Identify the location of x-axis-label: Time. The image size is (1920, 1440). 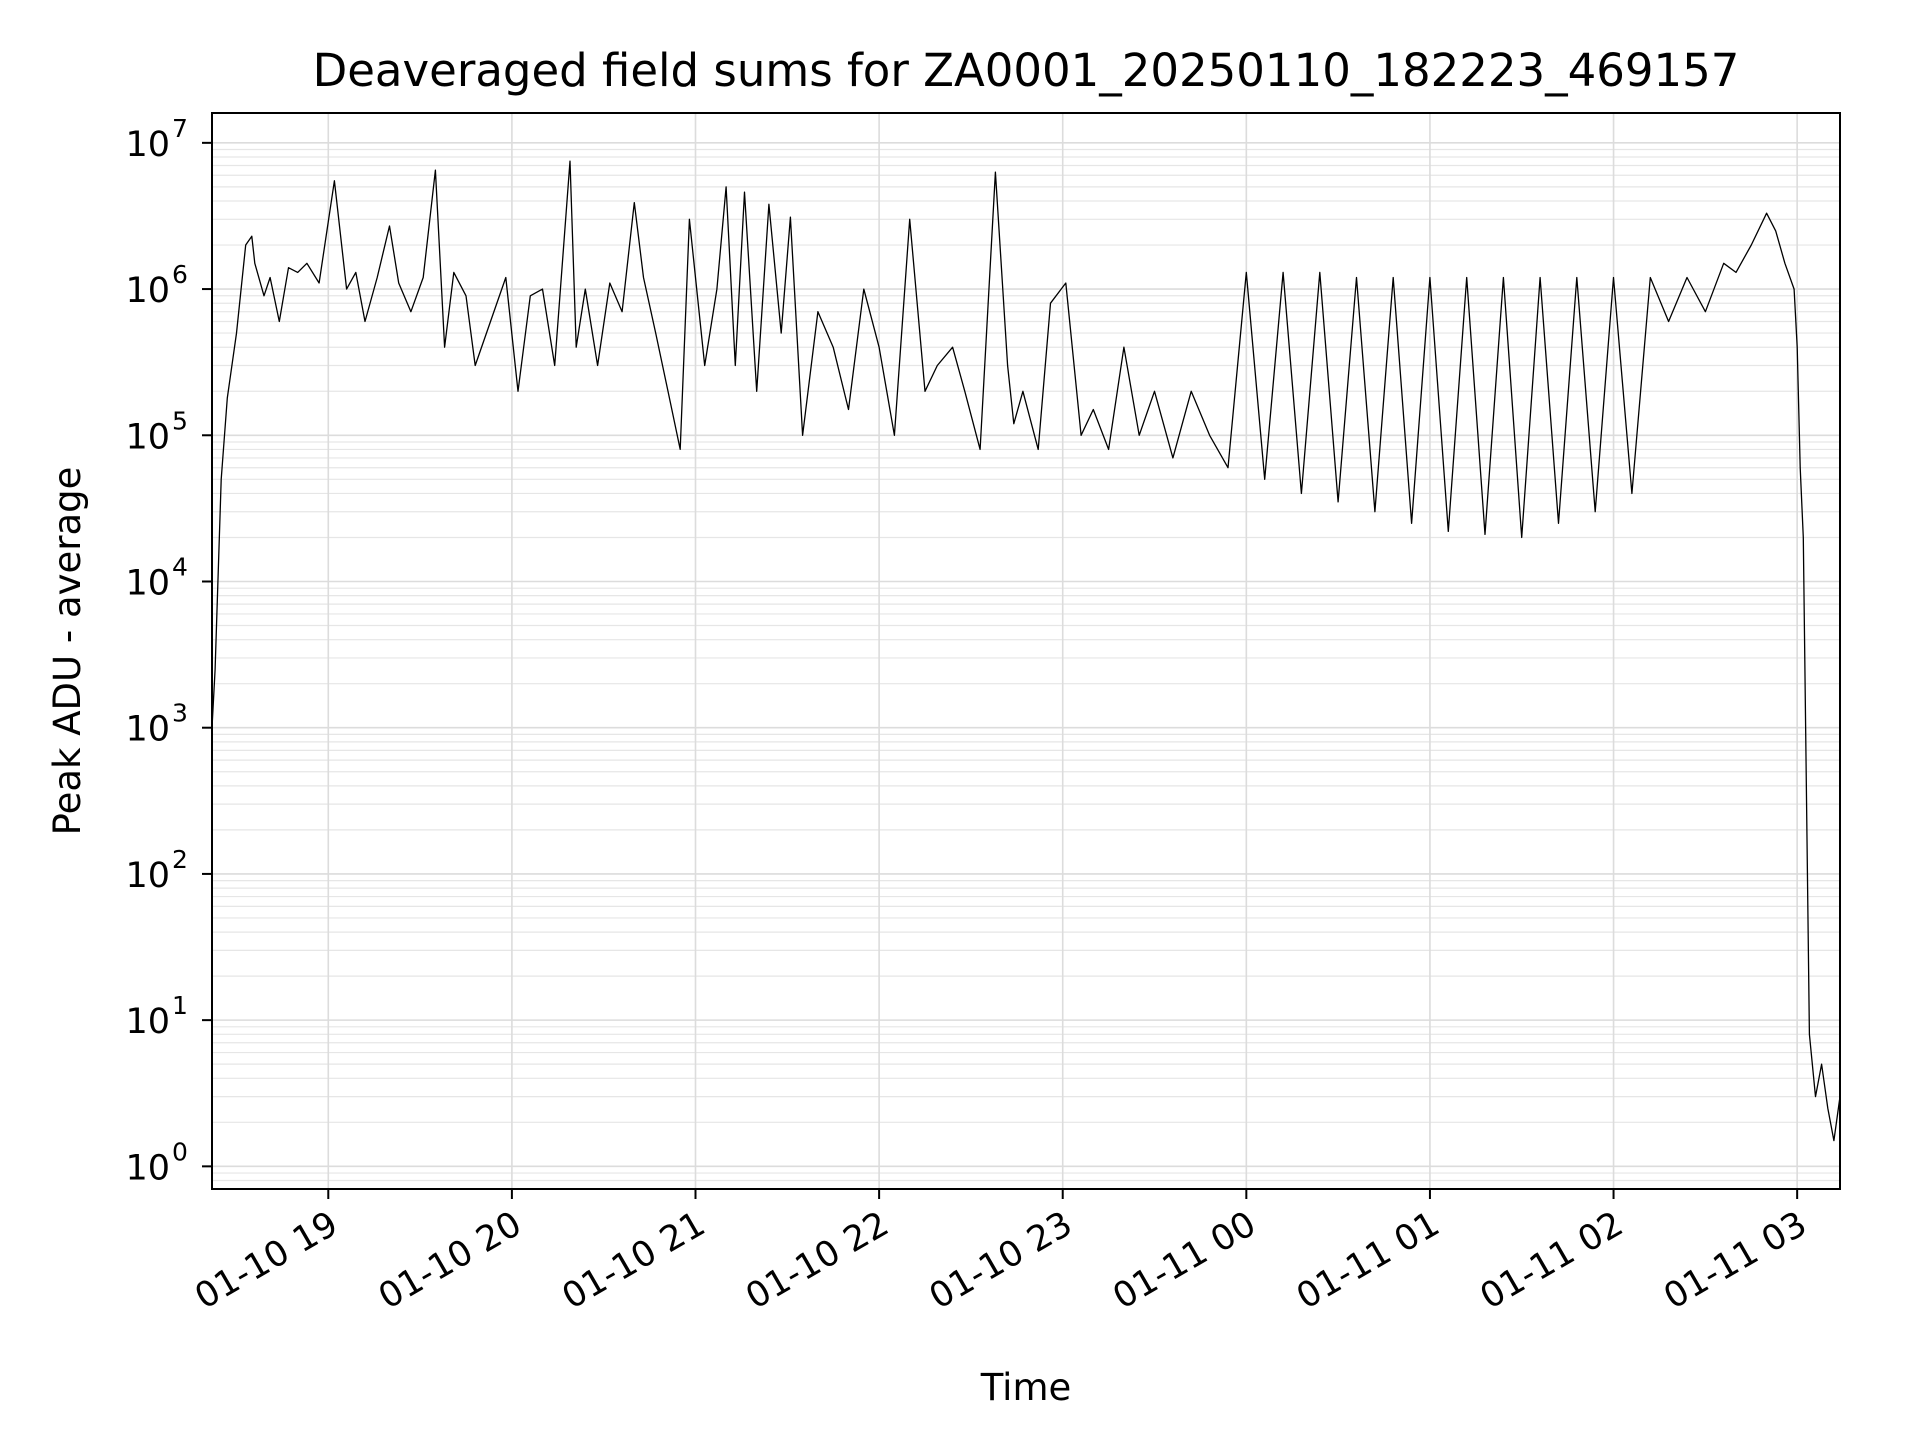
(1026, 1387).